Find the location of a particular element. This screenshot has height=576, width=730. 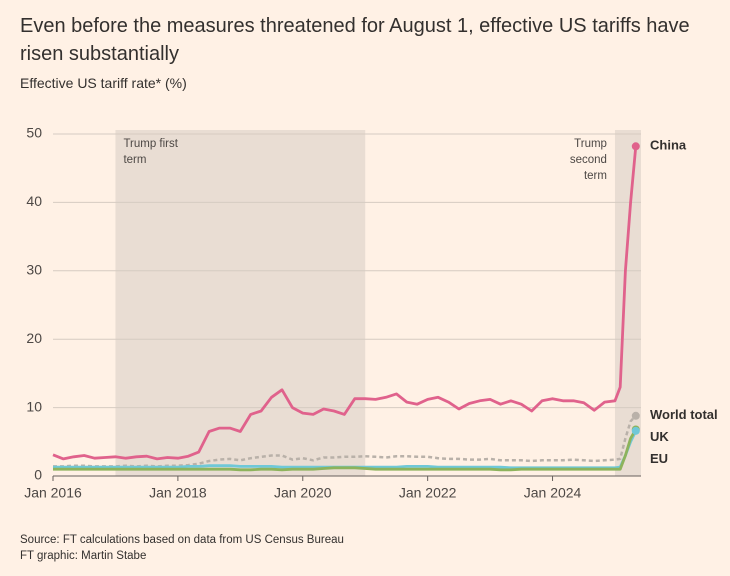

y-tick-label: 20 is located at coordinates (34, 338).